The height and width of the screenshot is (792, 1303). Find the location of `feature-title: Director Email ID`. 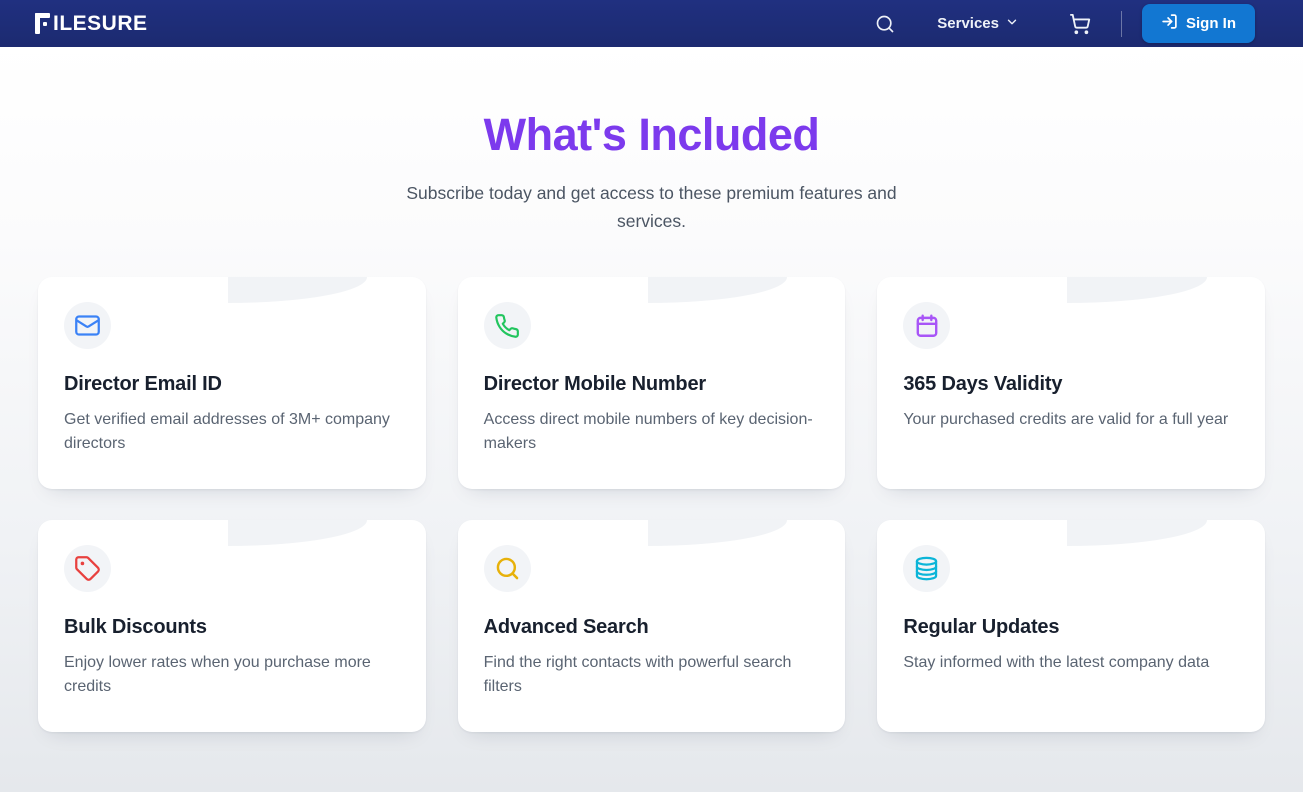

feature-title: Director Email ID is located at coordinates (143, 384).